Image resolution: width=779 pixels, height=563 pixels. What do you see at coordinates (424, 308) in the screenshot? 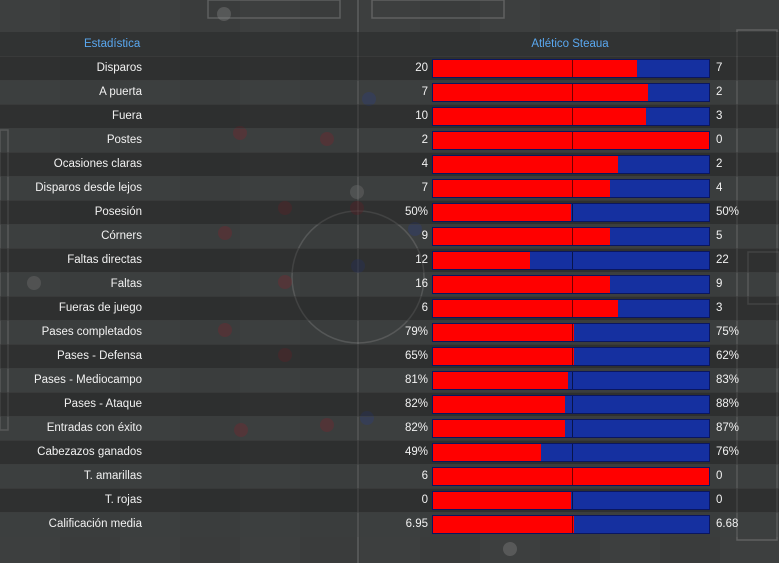
I see `home-value: 6` at bounding box center [424, 308].